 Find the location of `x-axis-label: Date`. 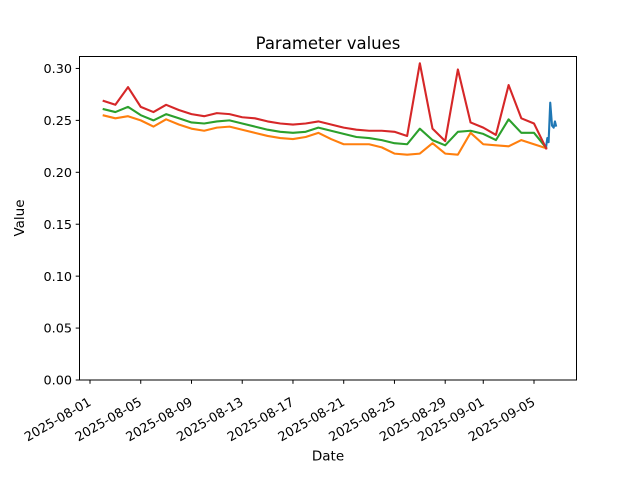

x-axis-label: Date is located at coordinates (328, 457).